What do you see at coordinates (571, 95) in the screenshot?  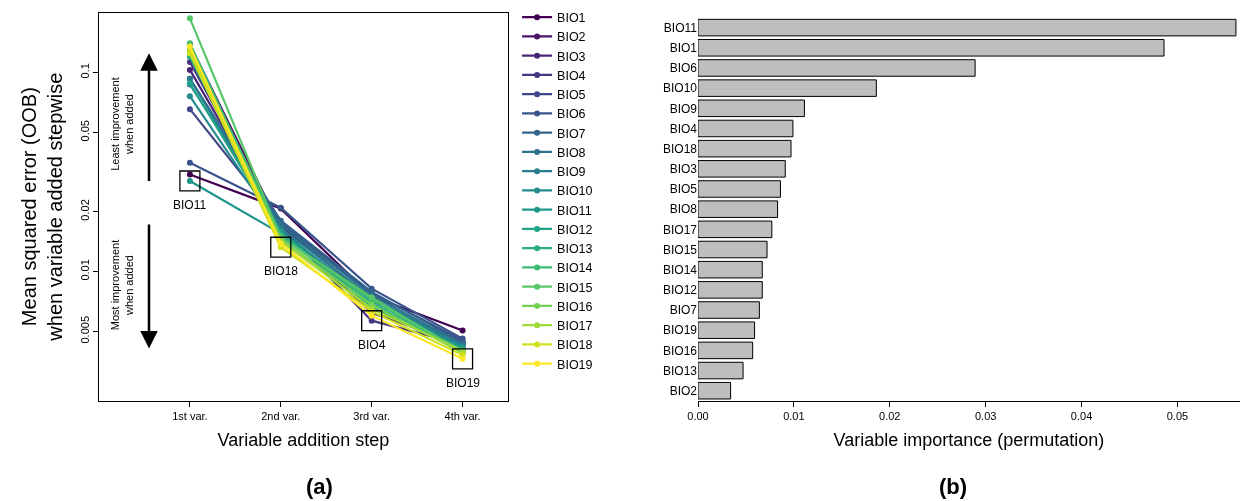 I see `legend-label: BIO5` at bounding box center [571, 95].